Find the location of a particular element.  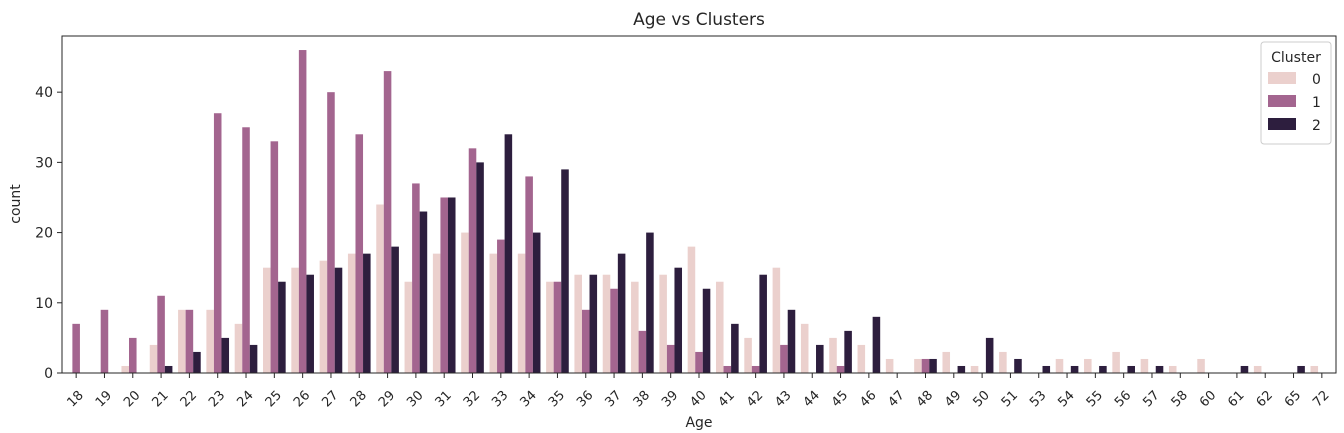

x-tick-label: 35 is located at coordinates (557, 399).